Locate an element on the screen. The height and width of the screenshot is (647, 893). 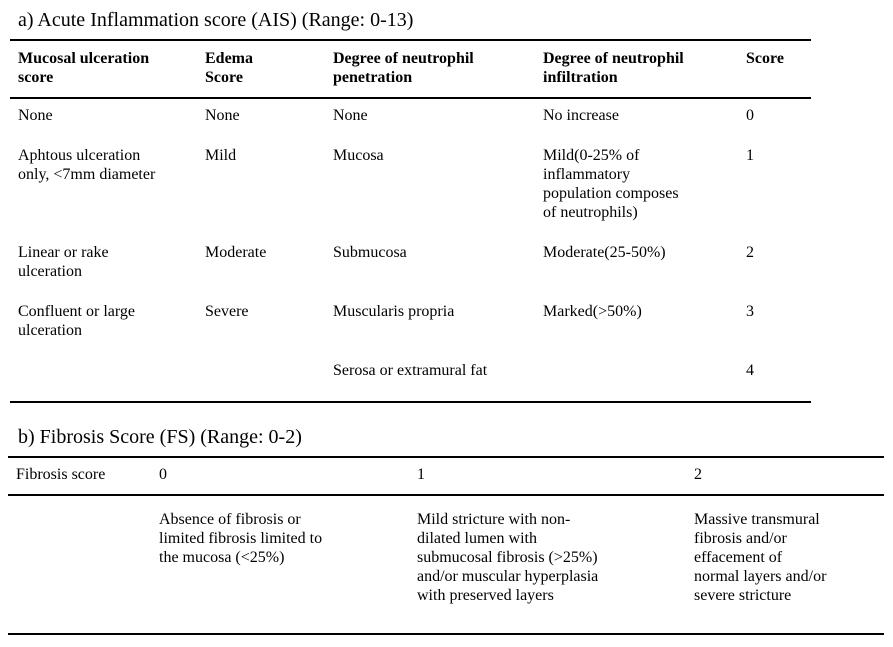
table-a-row-score0: None None None No increase 0 is located at coordinates (410, 122).